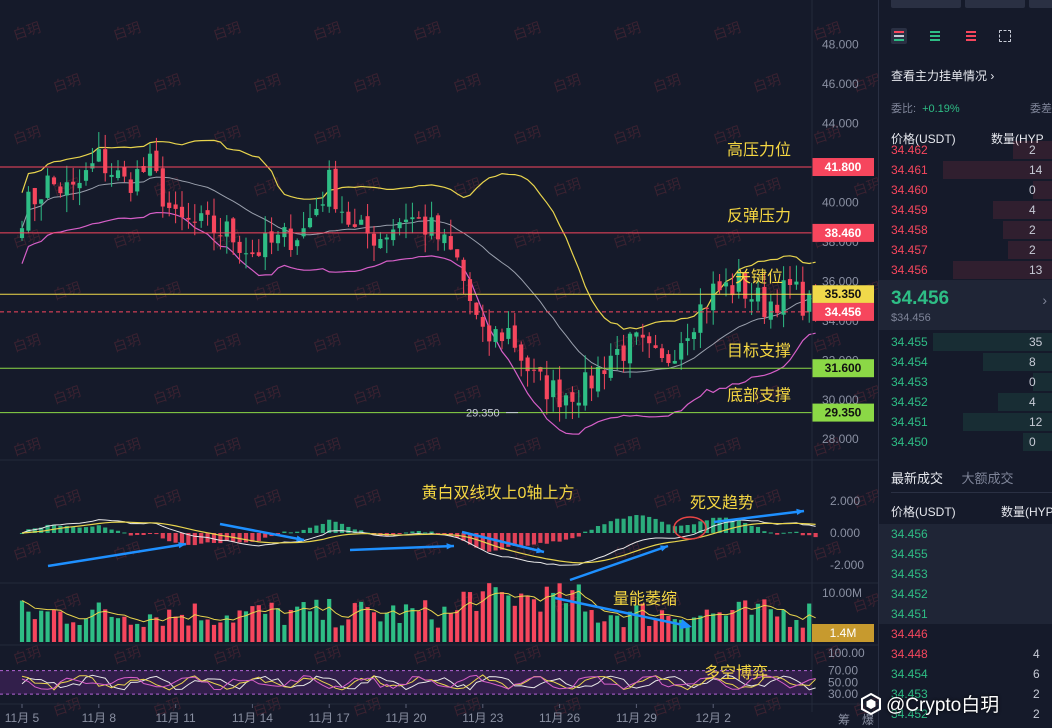 This screenshot has height=728, width=1052. Describe the element at coordinates (987, 478) in the screenshot. I see `tab-large-trades: 大额成交` at that location.